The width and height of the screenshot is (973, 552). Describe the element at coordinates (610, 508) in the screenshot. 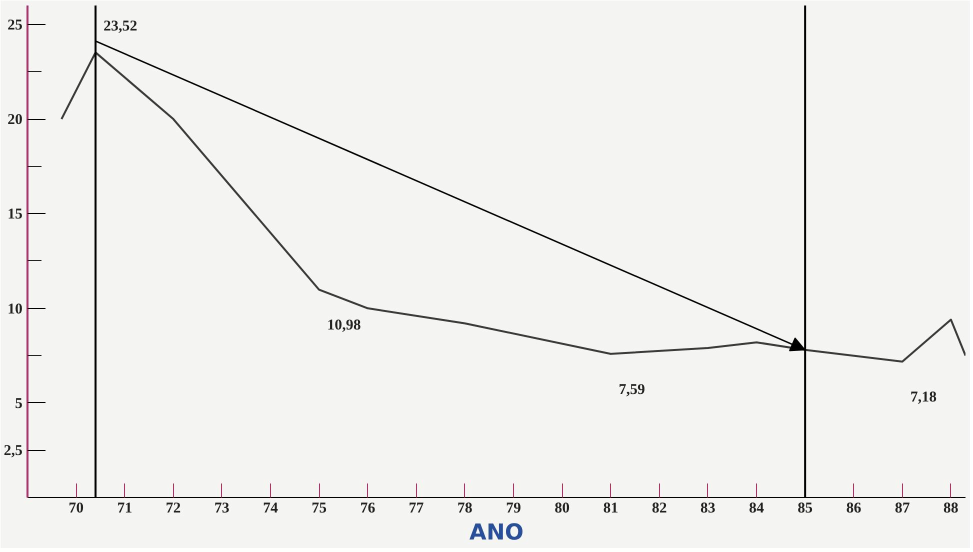

I see `x-tick-label: 81` at that location.